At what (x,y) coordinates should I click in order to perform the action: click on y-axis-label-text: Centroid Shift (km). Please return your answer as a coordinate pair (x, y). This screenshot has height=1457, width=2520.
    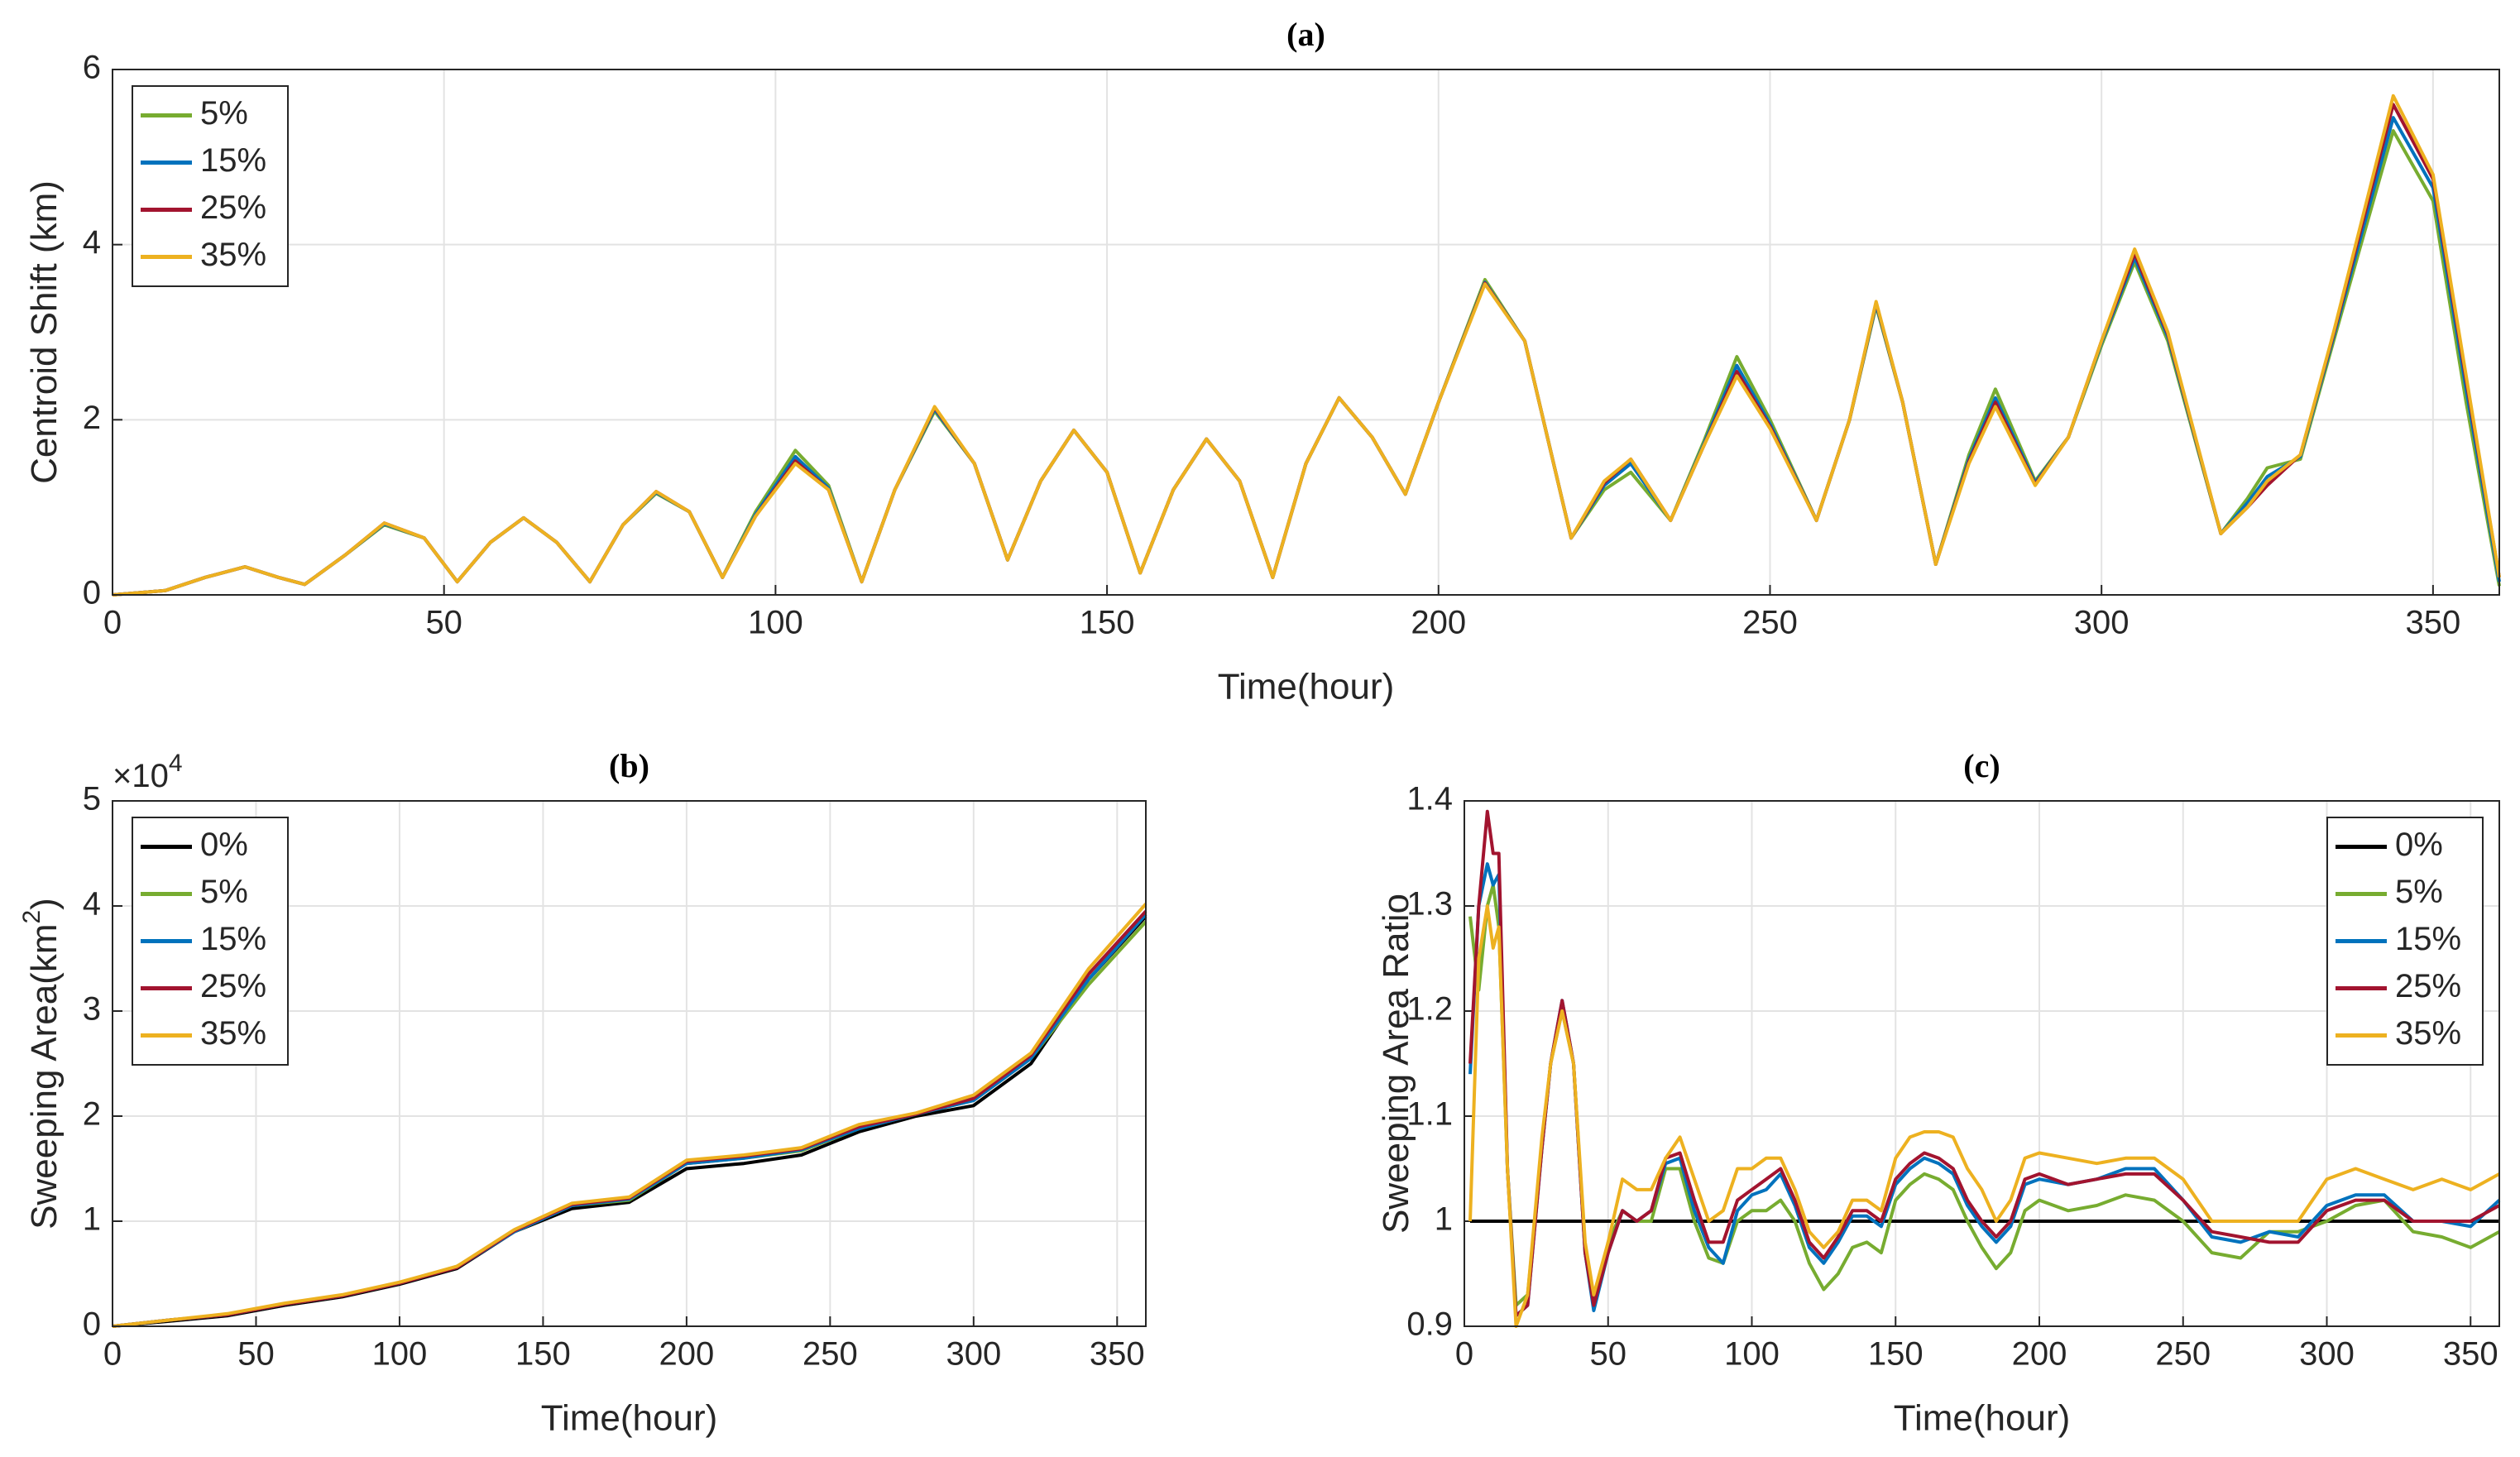
    Looking at the image, I should click on (44, 332).